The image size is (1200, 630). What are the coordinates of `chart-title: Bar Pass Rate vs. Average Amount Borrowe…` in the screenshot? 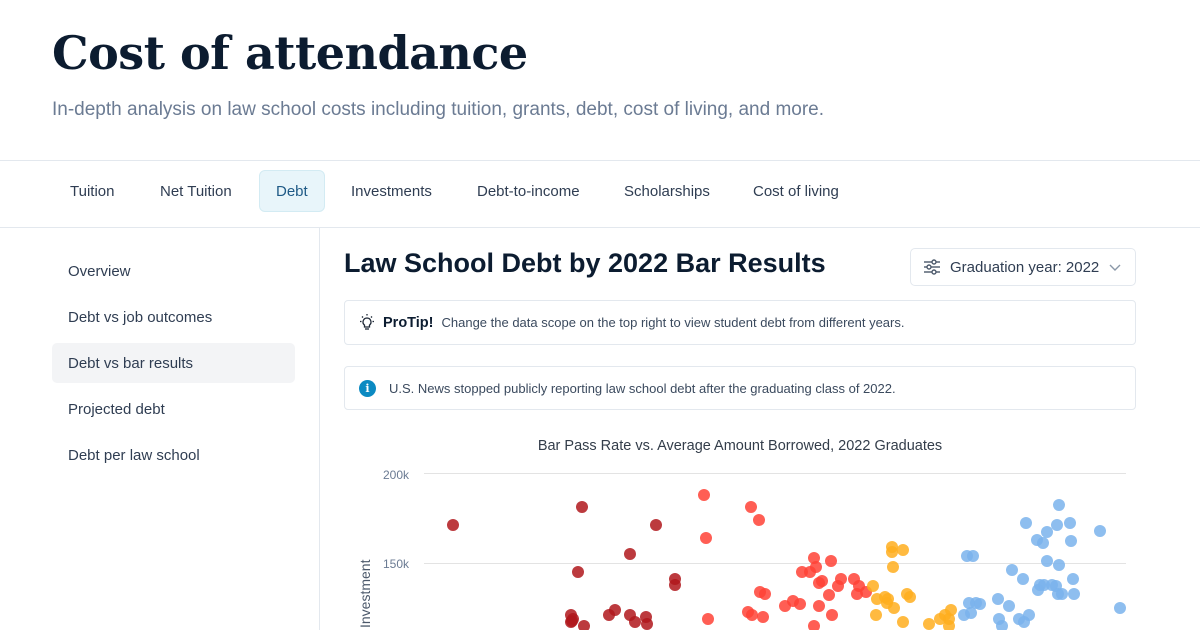 It's located at (740, 446).